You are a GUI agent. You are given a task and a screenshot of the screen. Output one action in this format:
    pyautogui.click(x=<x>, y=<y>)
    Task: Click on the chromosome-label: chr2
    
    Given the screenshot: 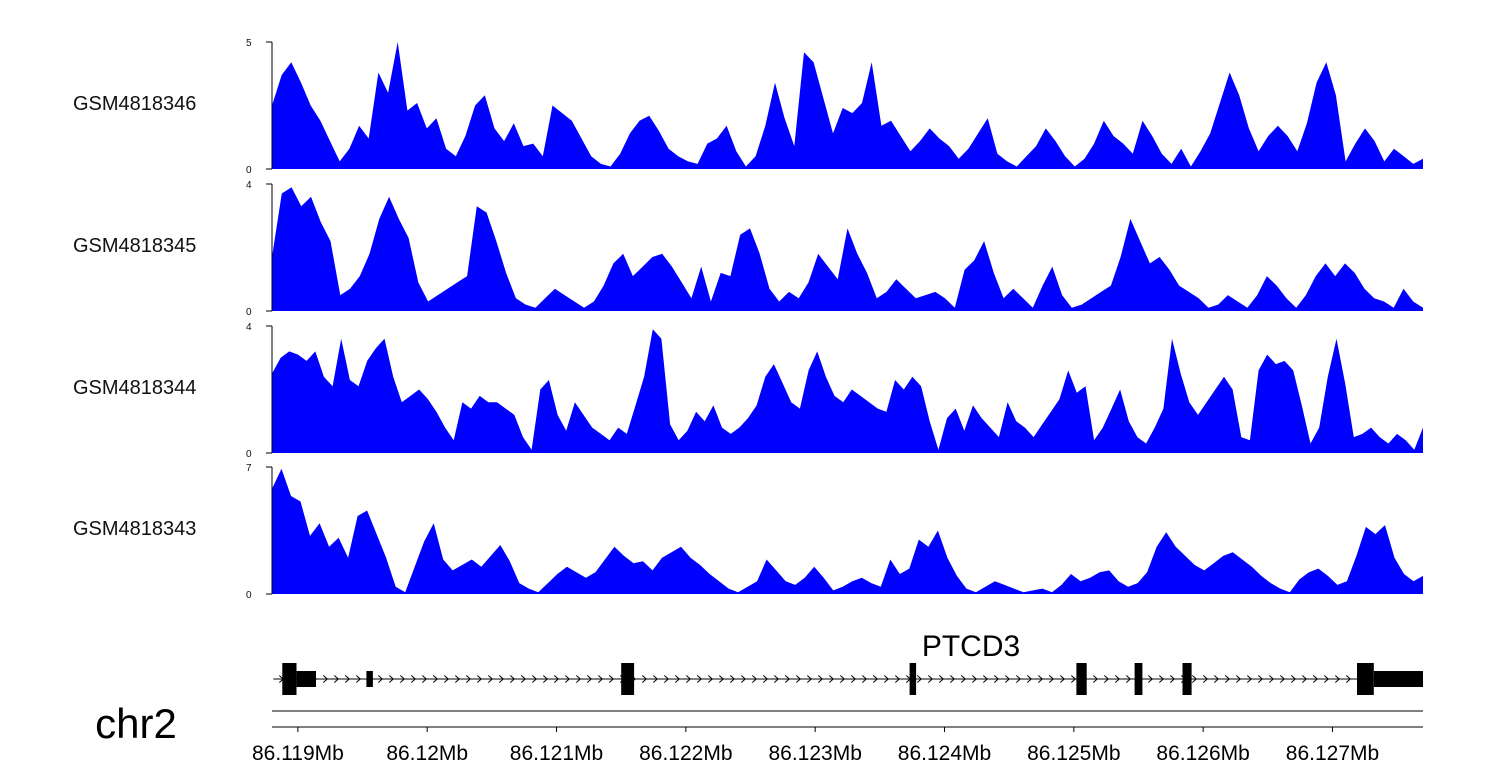 What is the action you would take?
    pyautogui.click(x=136, y=723)
    